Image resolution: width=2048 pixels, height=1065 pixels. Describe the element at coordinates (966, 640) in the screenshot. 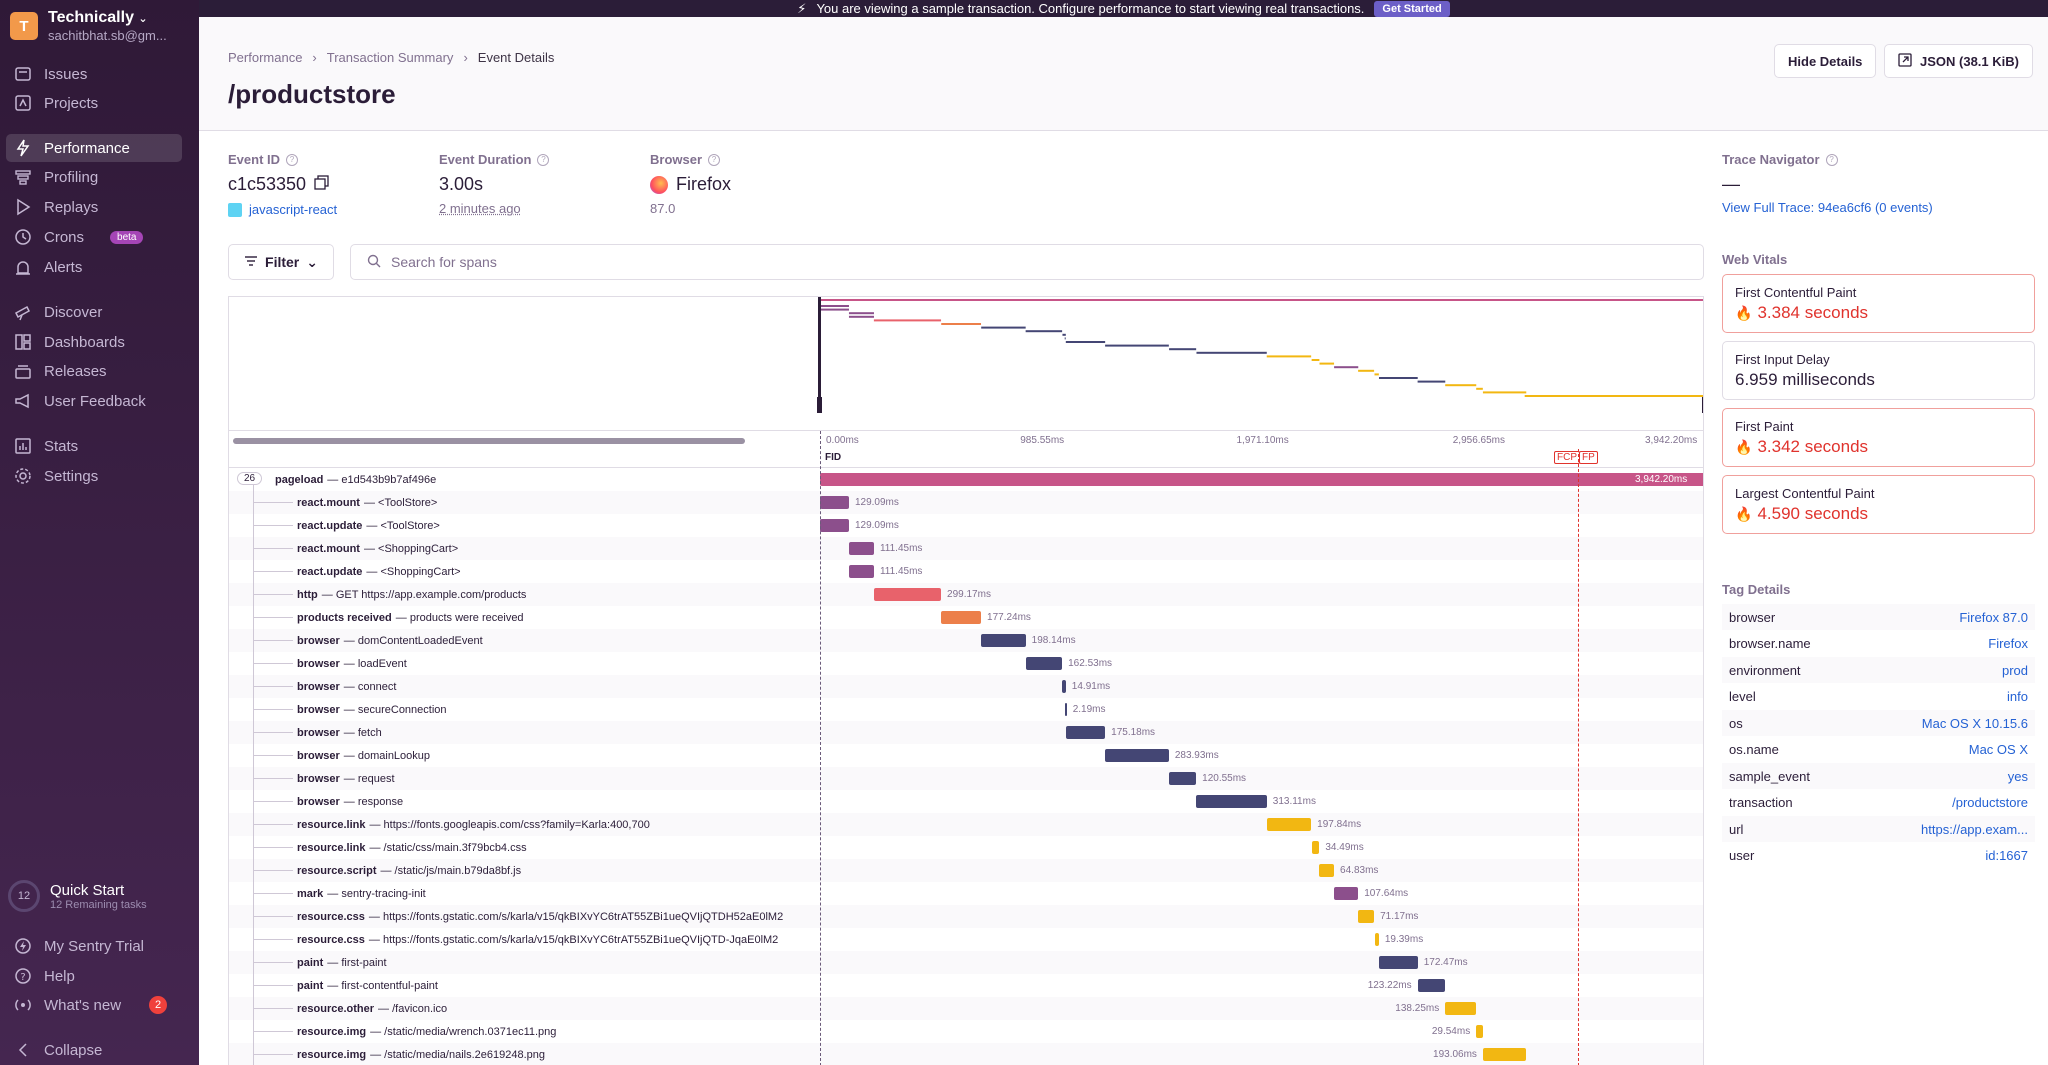

I see `span-row: browser — domContentLoadedEvent 198.14ms` at that location.